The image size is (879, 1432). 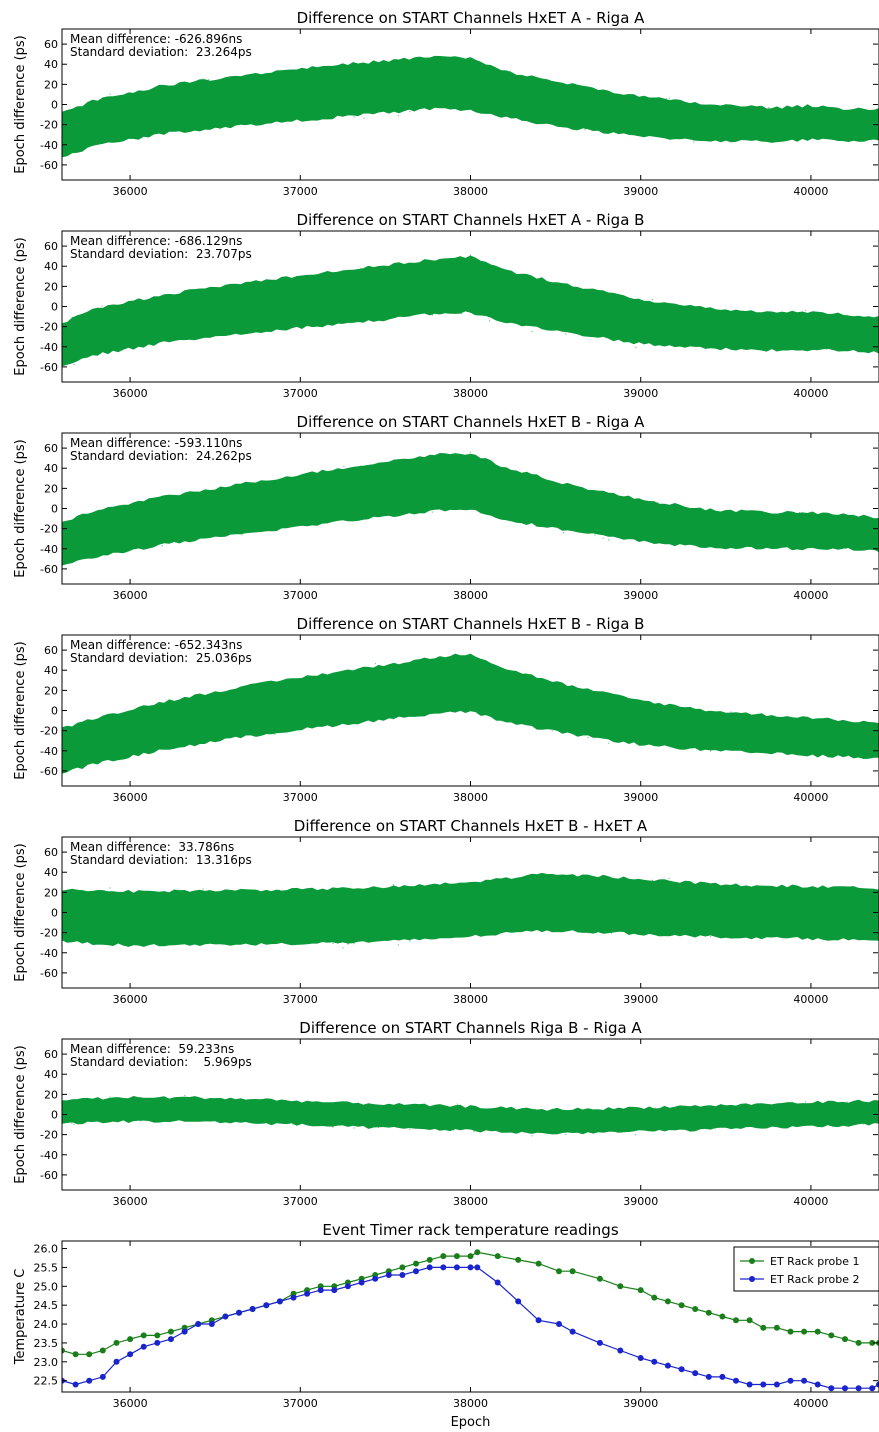 What do you see at coordinates (161, 456) in the screenshot?
I see `stats-annotation: Standard deviation: 24.262ps` at bounding box center [161, 456].